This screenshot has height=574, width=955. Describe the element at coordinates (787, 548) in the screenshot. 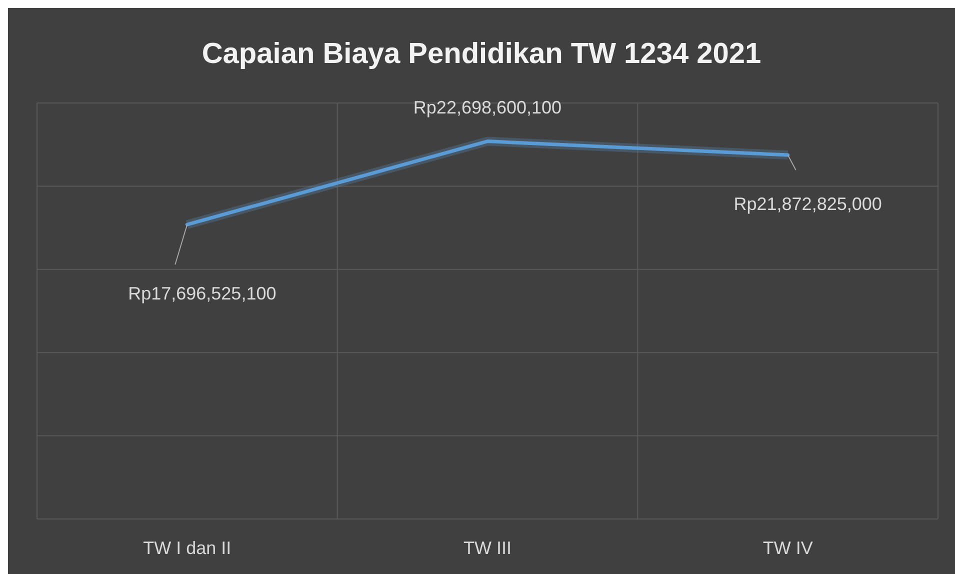

I see `x-tick-label: TW IV` at that location.